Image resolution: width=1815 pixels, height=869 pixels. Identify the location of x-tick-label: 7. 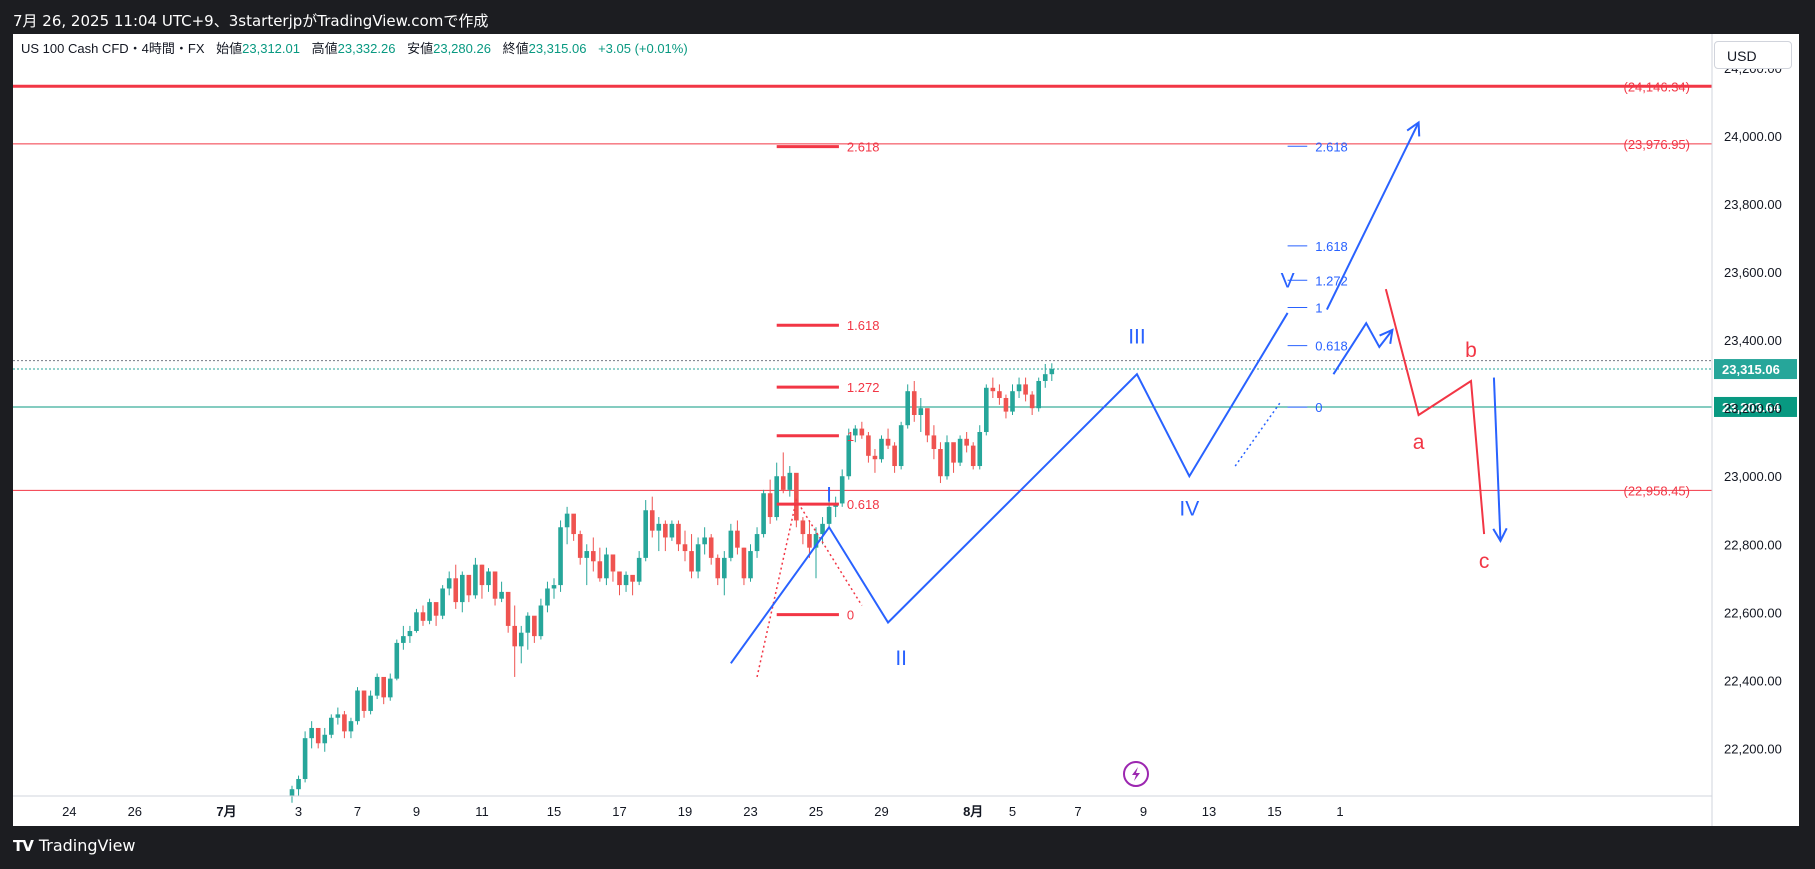
(1077, 811).